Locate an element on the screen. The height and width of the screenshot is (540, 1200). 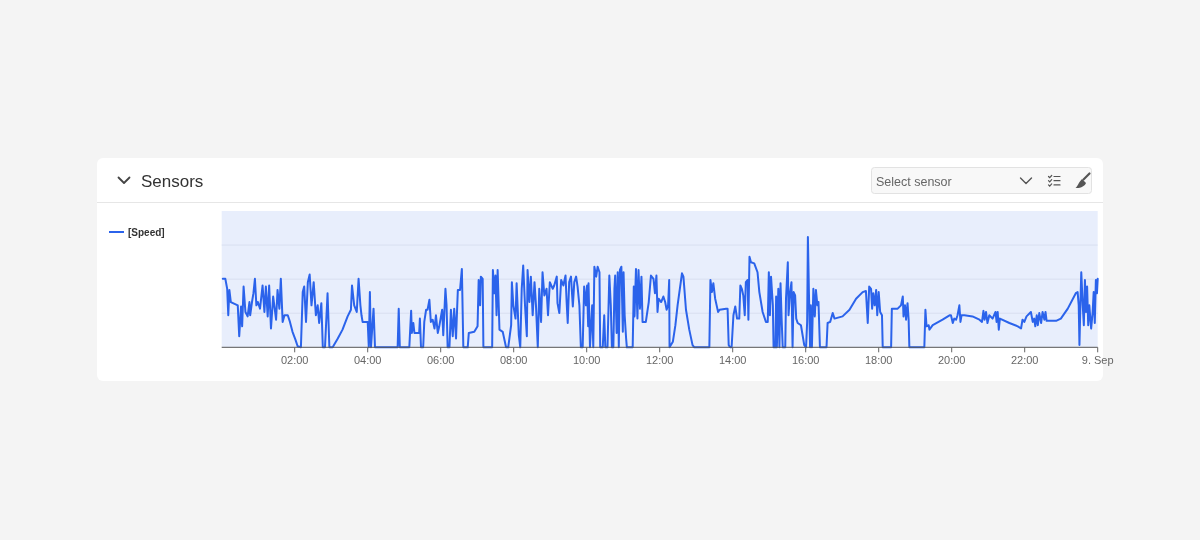
x-tick-label: 08:00 is located at coordinates (513, 360).